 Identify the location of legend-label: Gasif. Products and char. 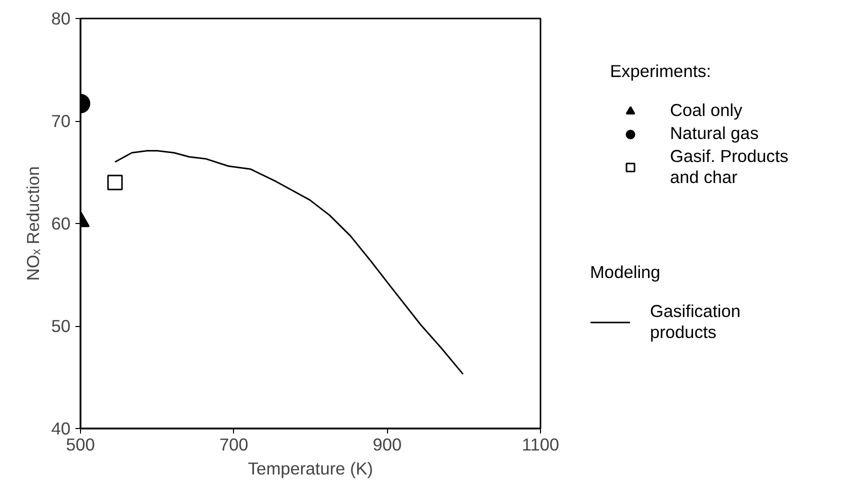
(729, 167).